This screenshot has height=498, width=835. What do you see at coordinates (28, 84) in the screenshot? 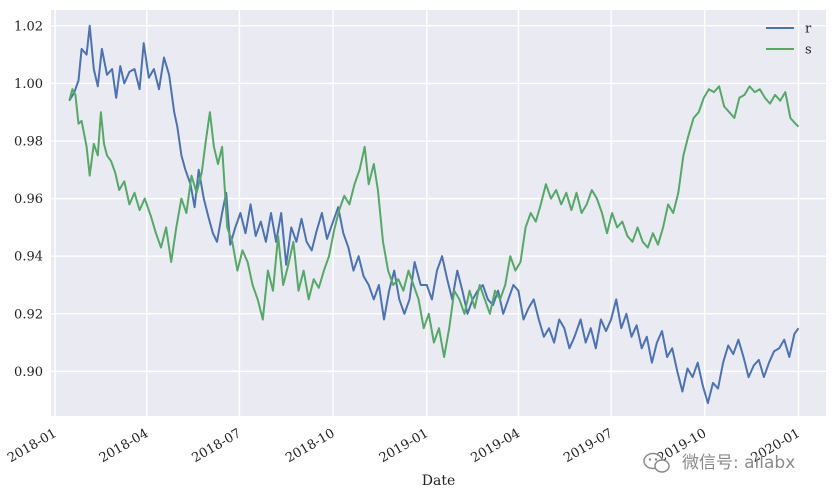
I see `y-tick-label: 1.00` at bounding box center [28, 84].